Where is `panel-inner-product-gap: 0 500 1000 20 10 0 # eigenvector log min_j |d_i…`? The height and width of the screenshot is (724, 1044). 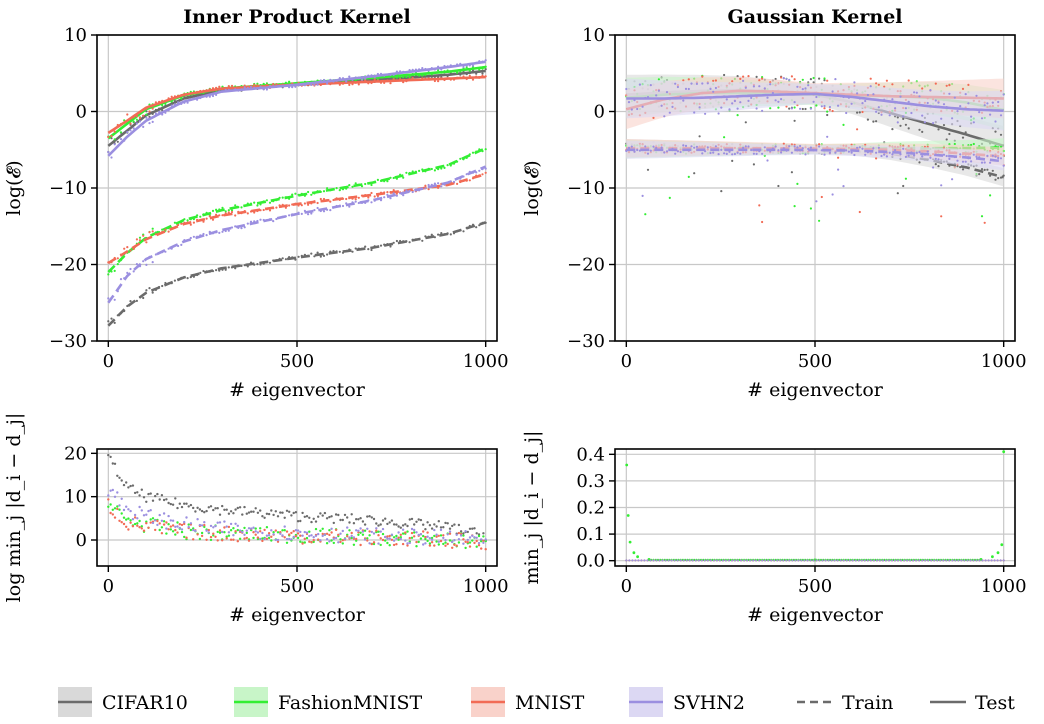
panel-inner-product-gap: 0 500 1000 20 10 0 # eigenvector log min_j |d_i… is located at coordinates (256, 519).